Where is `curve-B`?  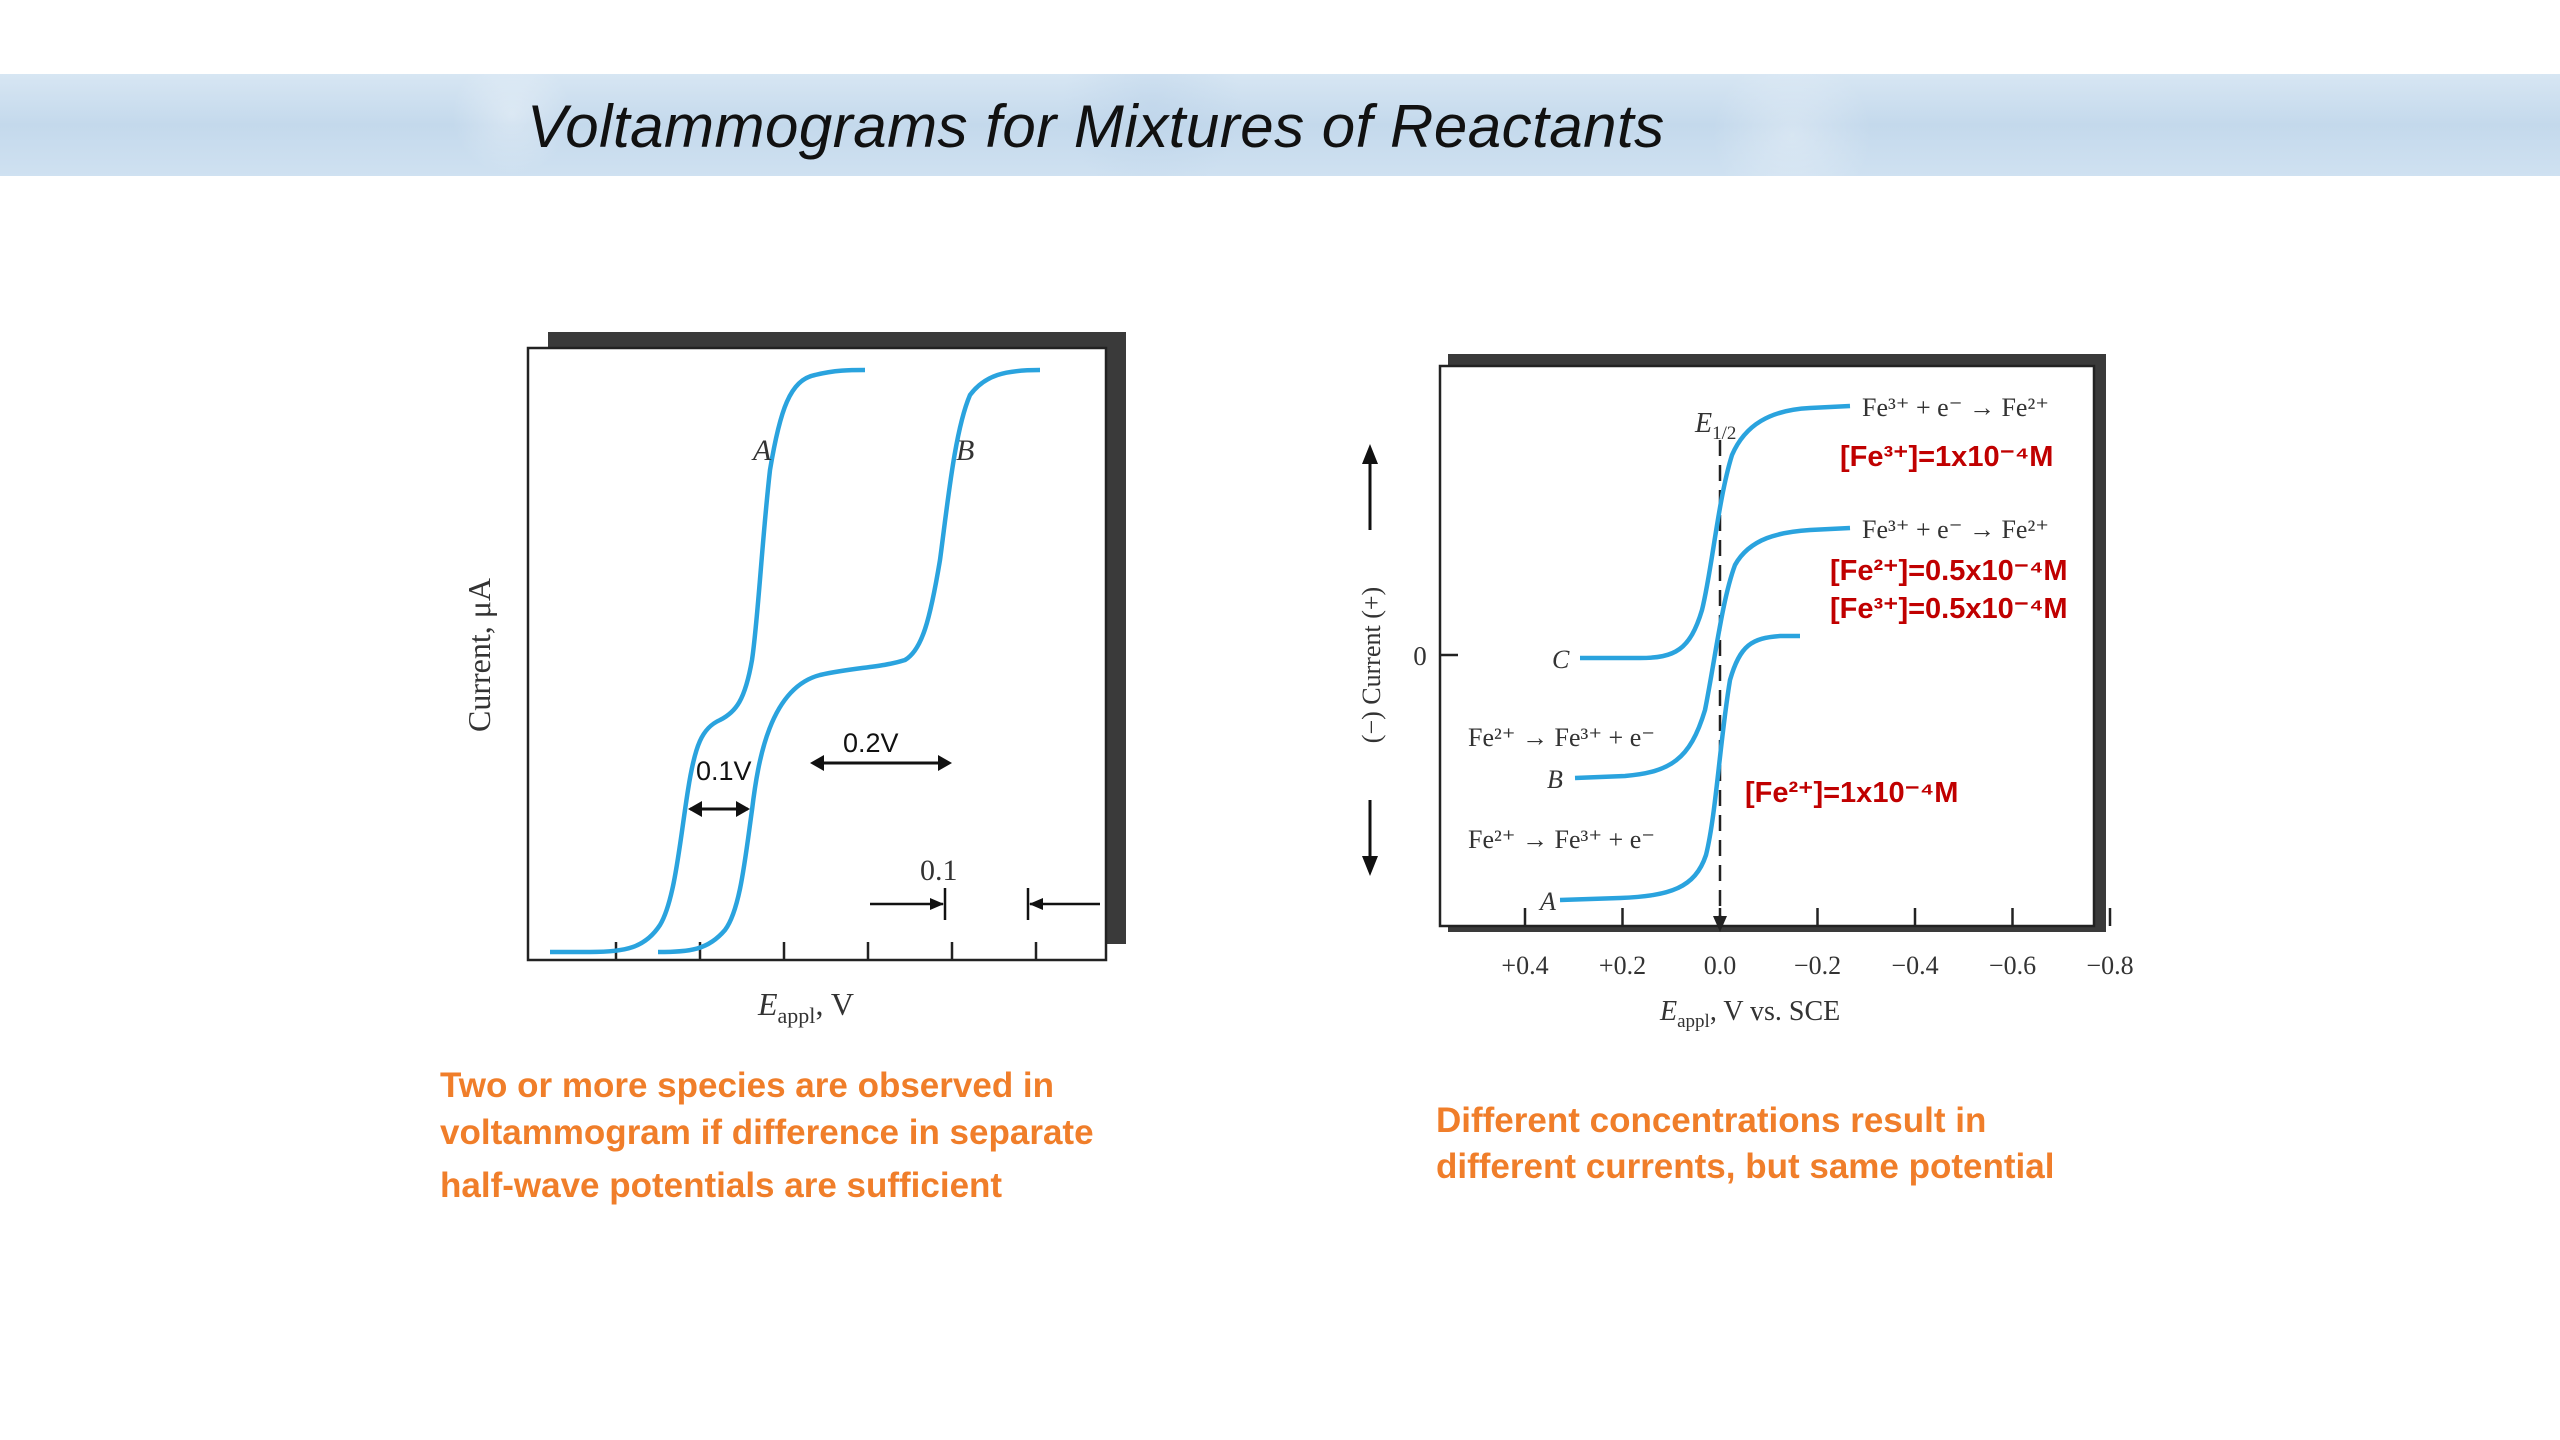 curve-B is located at coordinates (849, 661).